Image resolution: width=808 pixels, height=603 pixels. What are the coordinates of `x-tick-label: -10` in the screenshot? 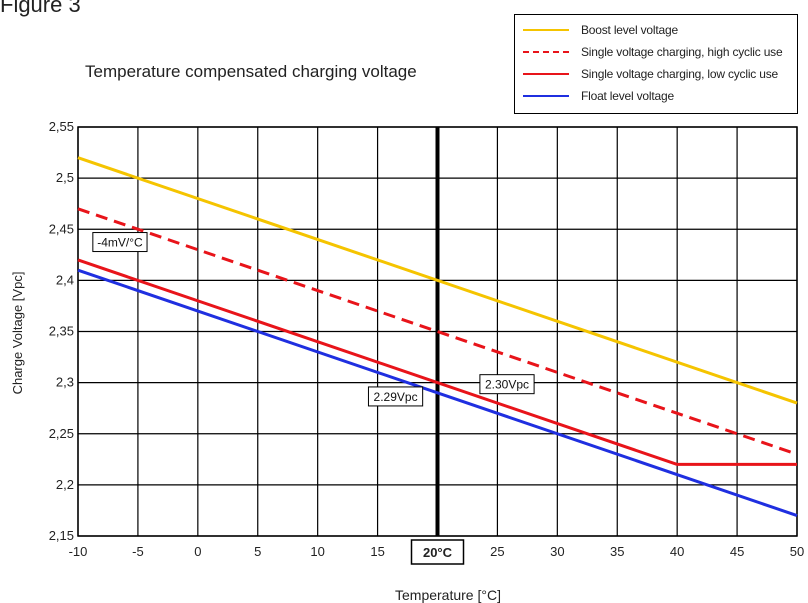 It's located at (78, 551).